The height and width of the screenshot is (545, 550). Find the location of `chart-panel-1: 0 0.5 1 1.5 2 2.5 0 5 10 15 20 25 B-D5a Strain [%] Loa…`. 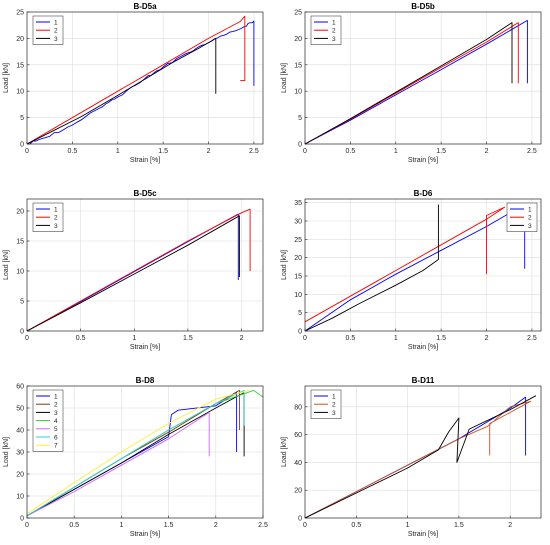

chart-panel-1: 0 0.5 1 1.5 2 2.5 0 5 10 15 20 25 B-D5a Strain [%] Loa… is located at coordinates (133, 83).